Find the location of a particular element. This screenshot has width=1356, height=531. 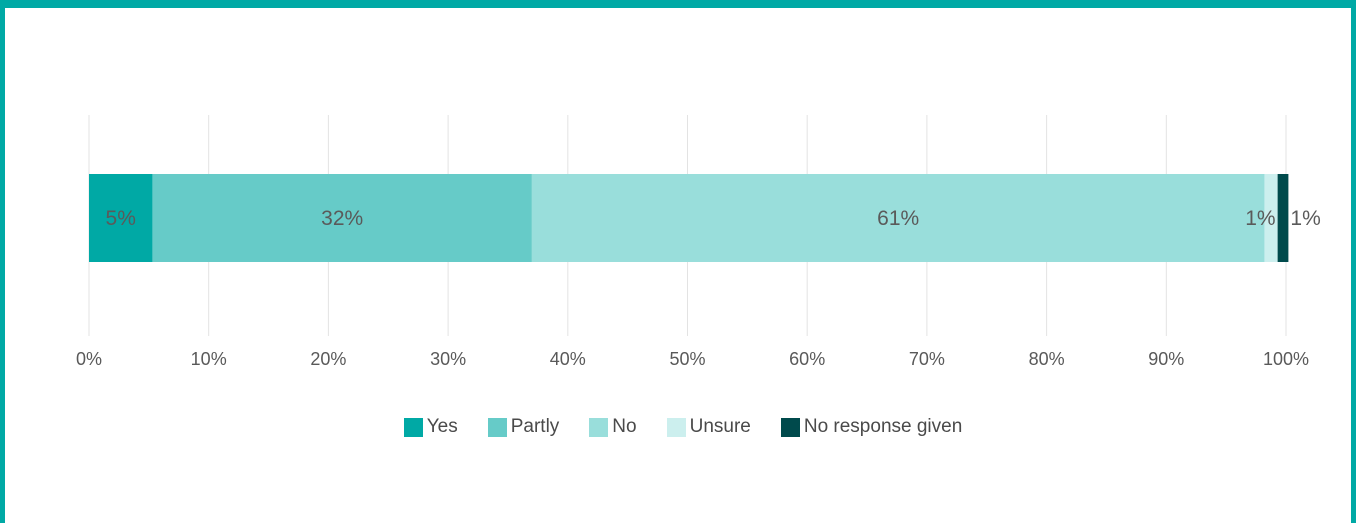

legend-swatch-no-response is located at coordinates (790, 427).